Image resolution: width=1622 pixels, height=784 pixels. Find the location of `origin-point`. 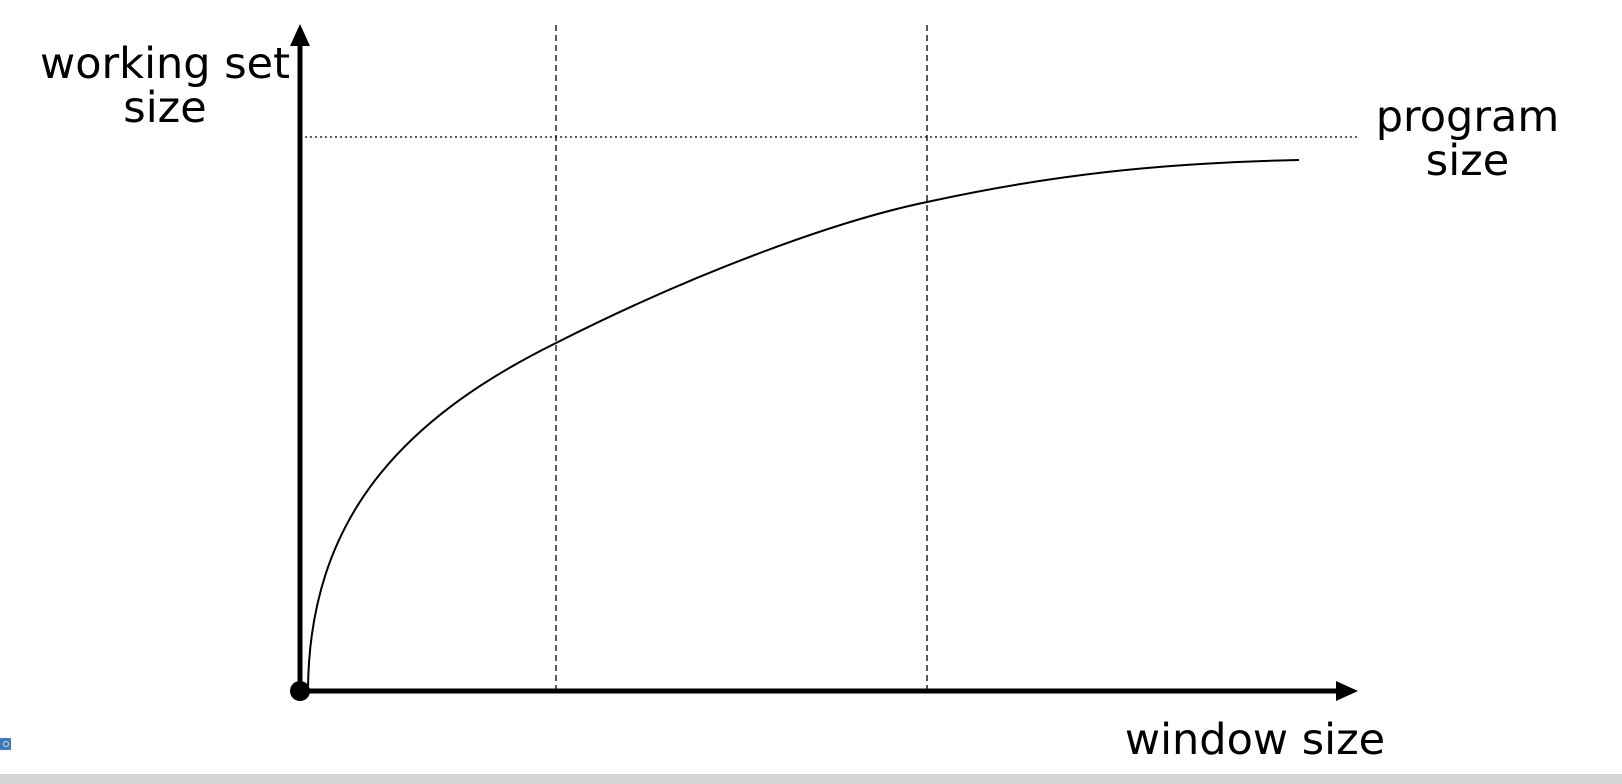

origin-point is located at coordinates (300, 691).